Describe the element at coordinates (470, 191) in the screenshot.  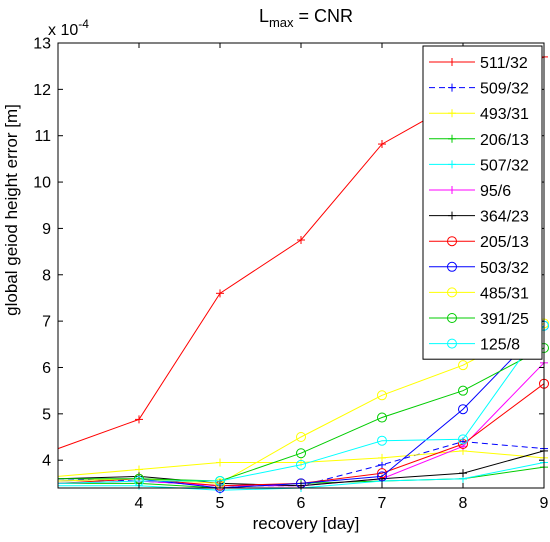
I see `legend-item: 95/6` at that location.